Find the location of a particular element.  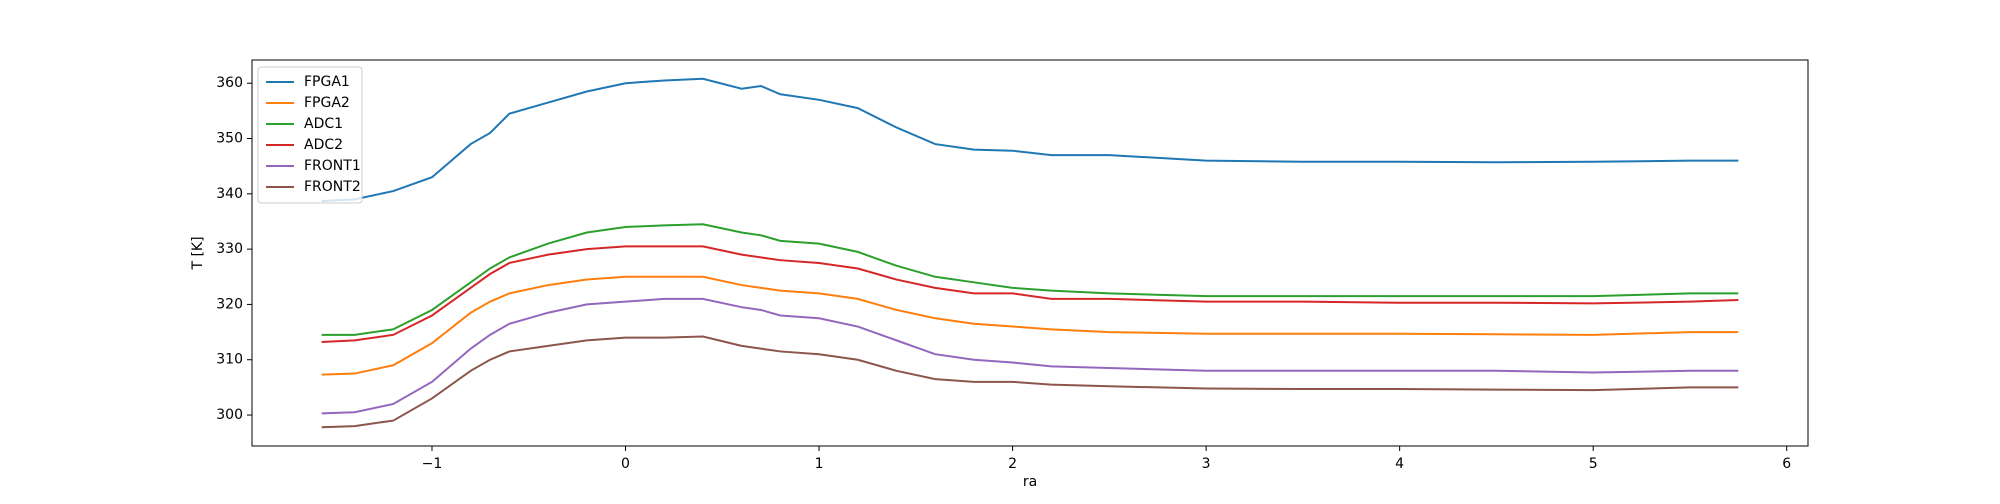

legend-label: FRONT2 is located at coordinates (332, 187).